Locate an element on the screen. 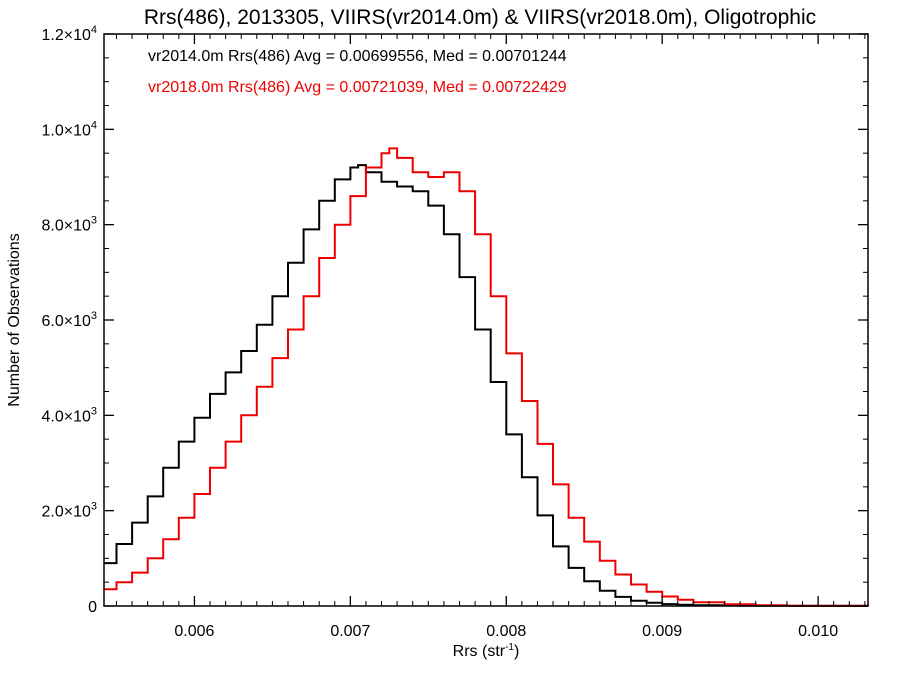  x-tick-label-3: 0.009 is located at coordinates (662, 631).